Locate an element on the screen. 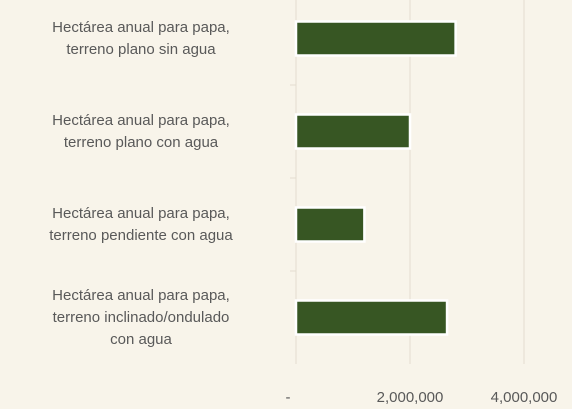 This screenshot has width=572, height=409. x-tick-label: - is located at coordinates (288, 397).